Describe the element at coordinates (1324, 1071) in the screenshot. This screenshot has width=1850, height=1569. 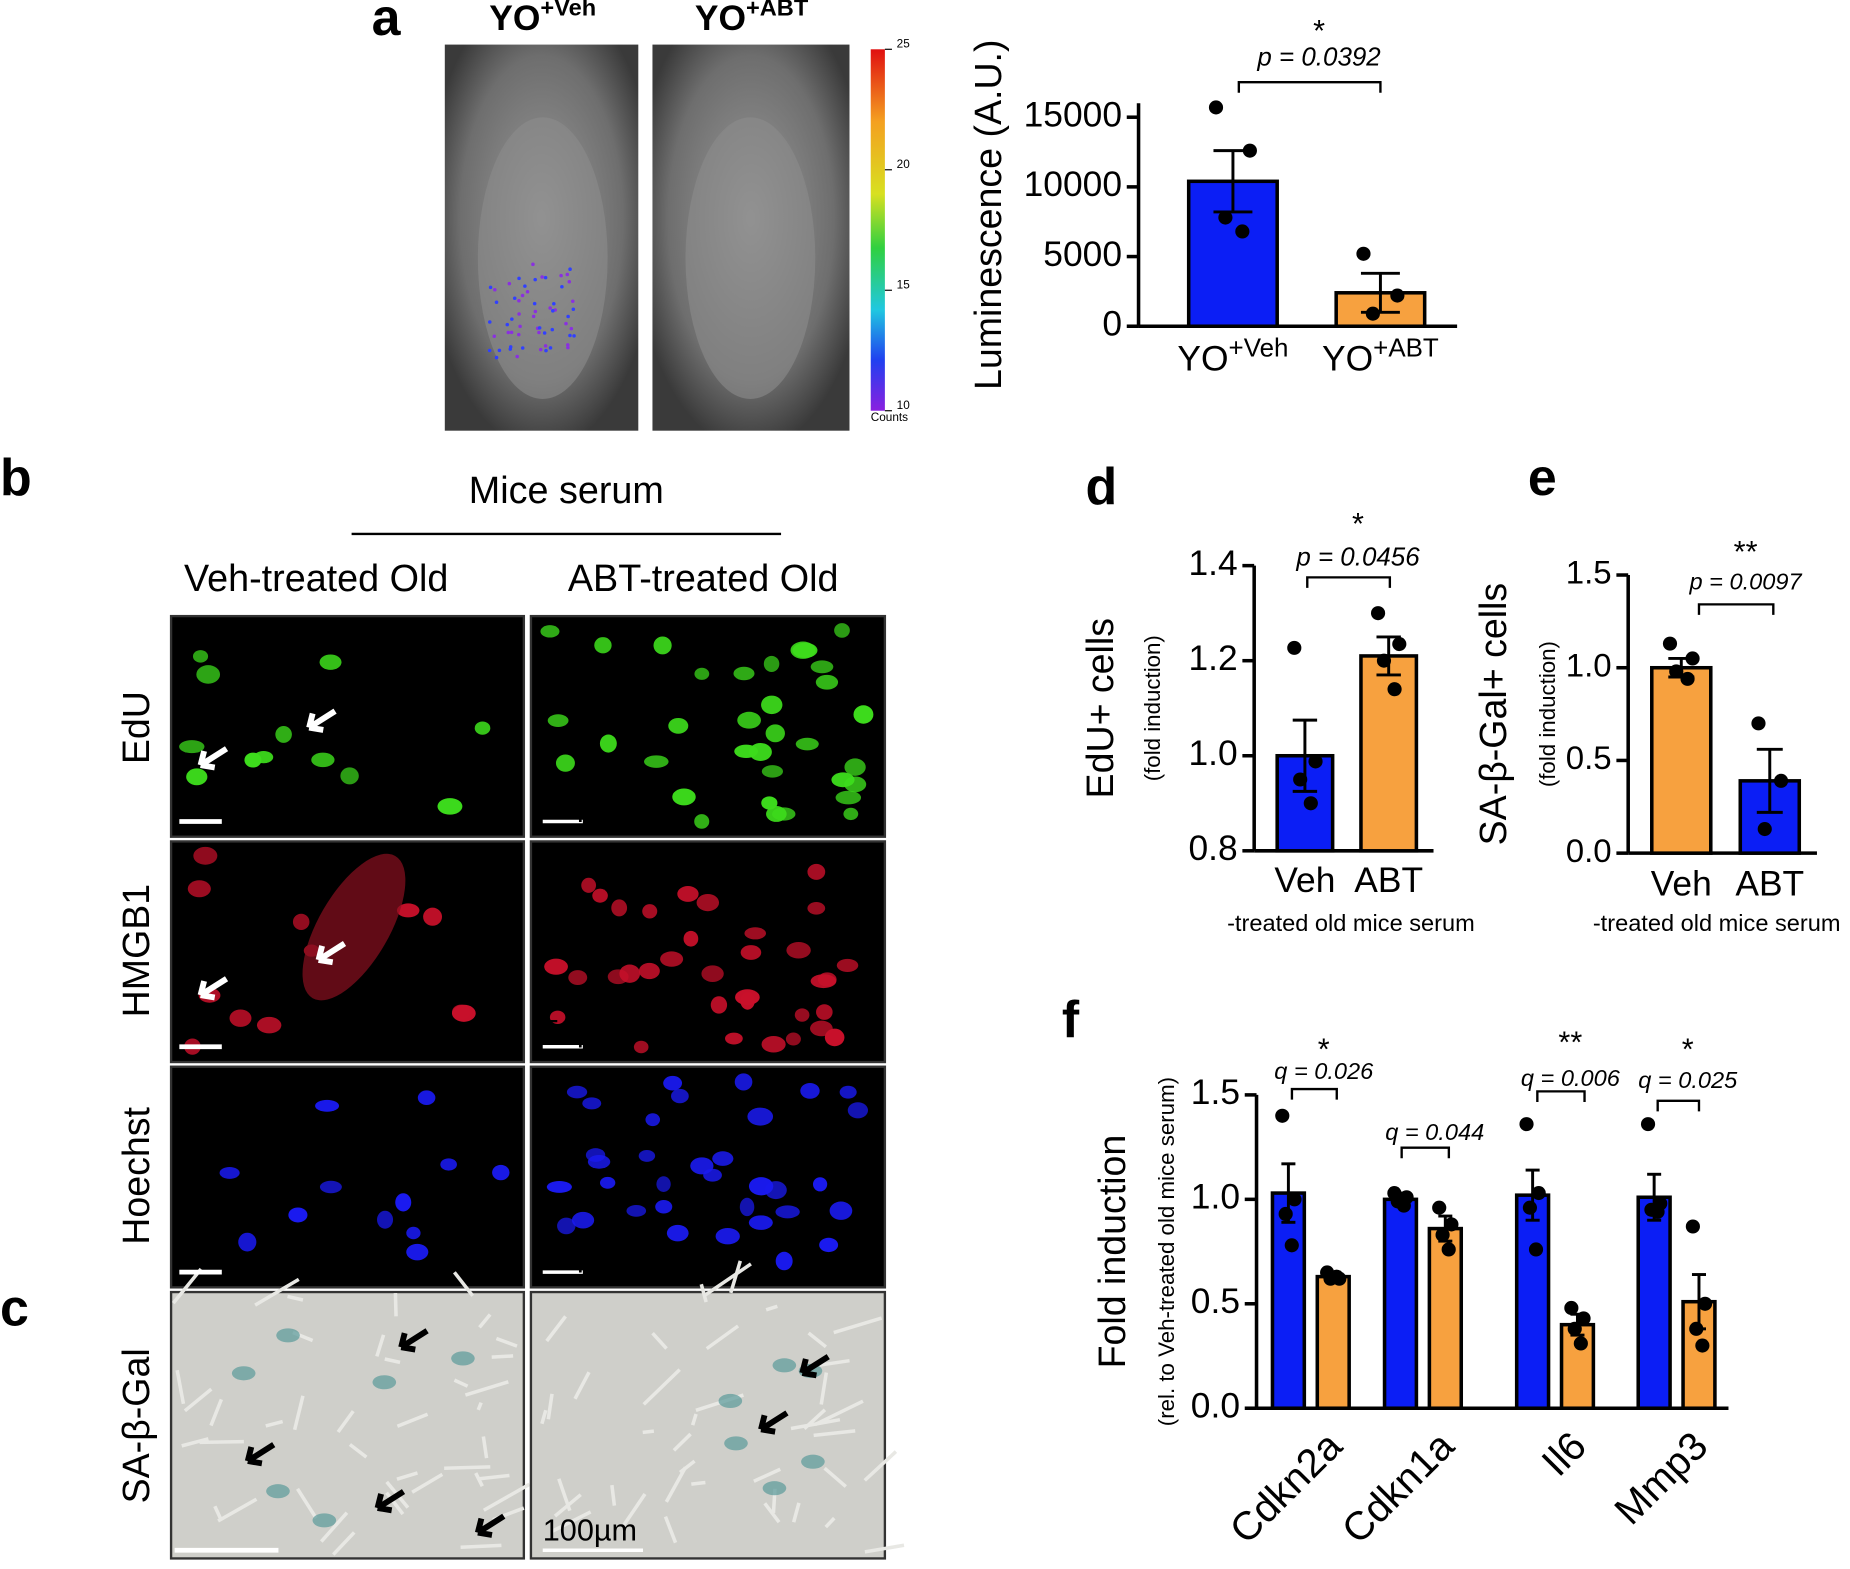
I see `q-value: q = 0.026` at that location.